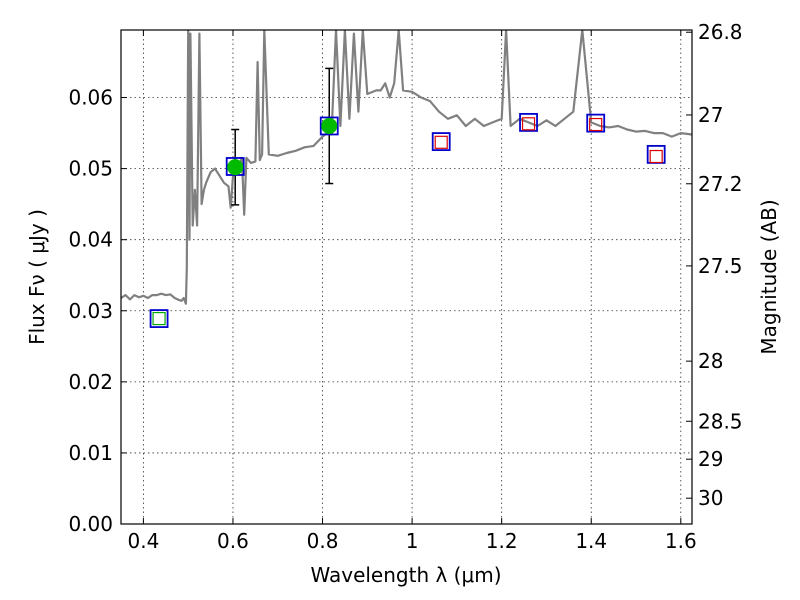 This screenshot has height=600, width=800. I want to click on y-tick-label: 0.02, so click(90, 382).